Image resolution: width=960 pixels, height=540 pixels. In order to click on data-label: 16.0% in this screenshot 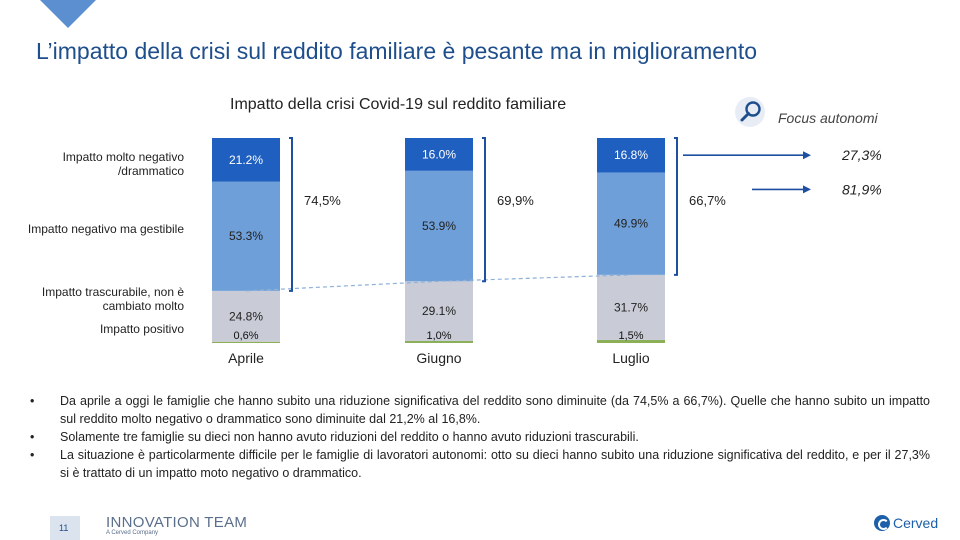, I will do `click(439, 154)`.